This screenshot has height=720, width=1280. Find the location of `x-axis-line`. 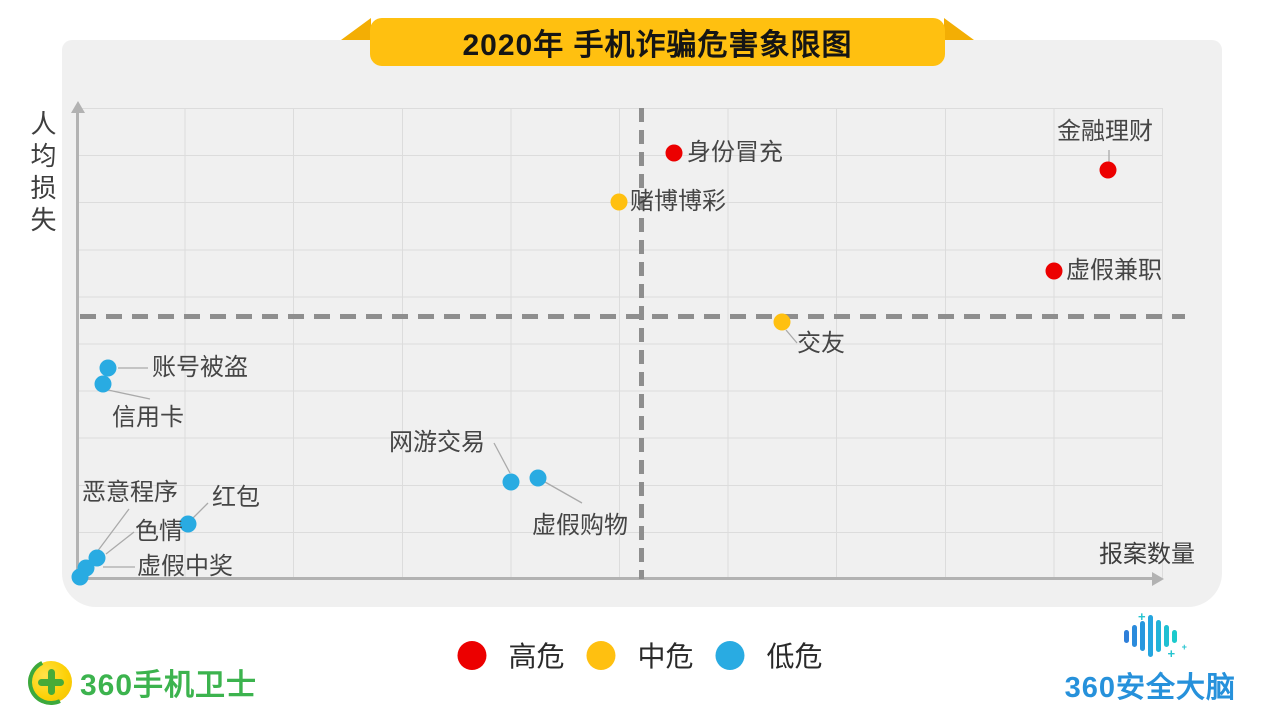

x-axis-line is located at coordinates (615, 578).